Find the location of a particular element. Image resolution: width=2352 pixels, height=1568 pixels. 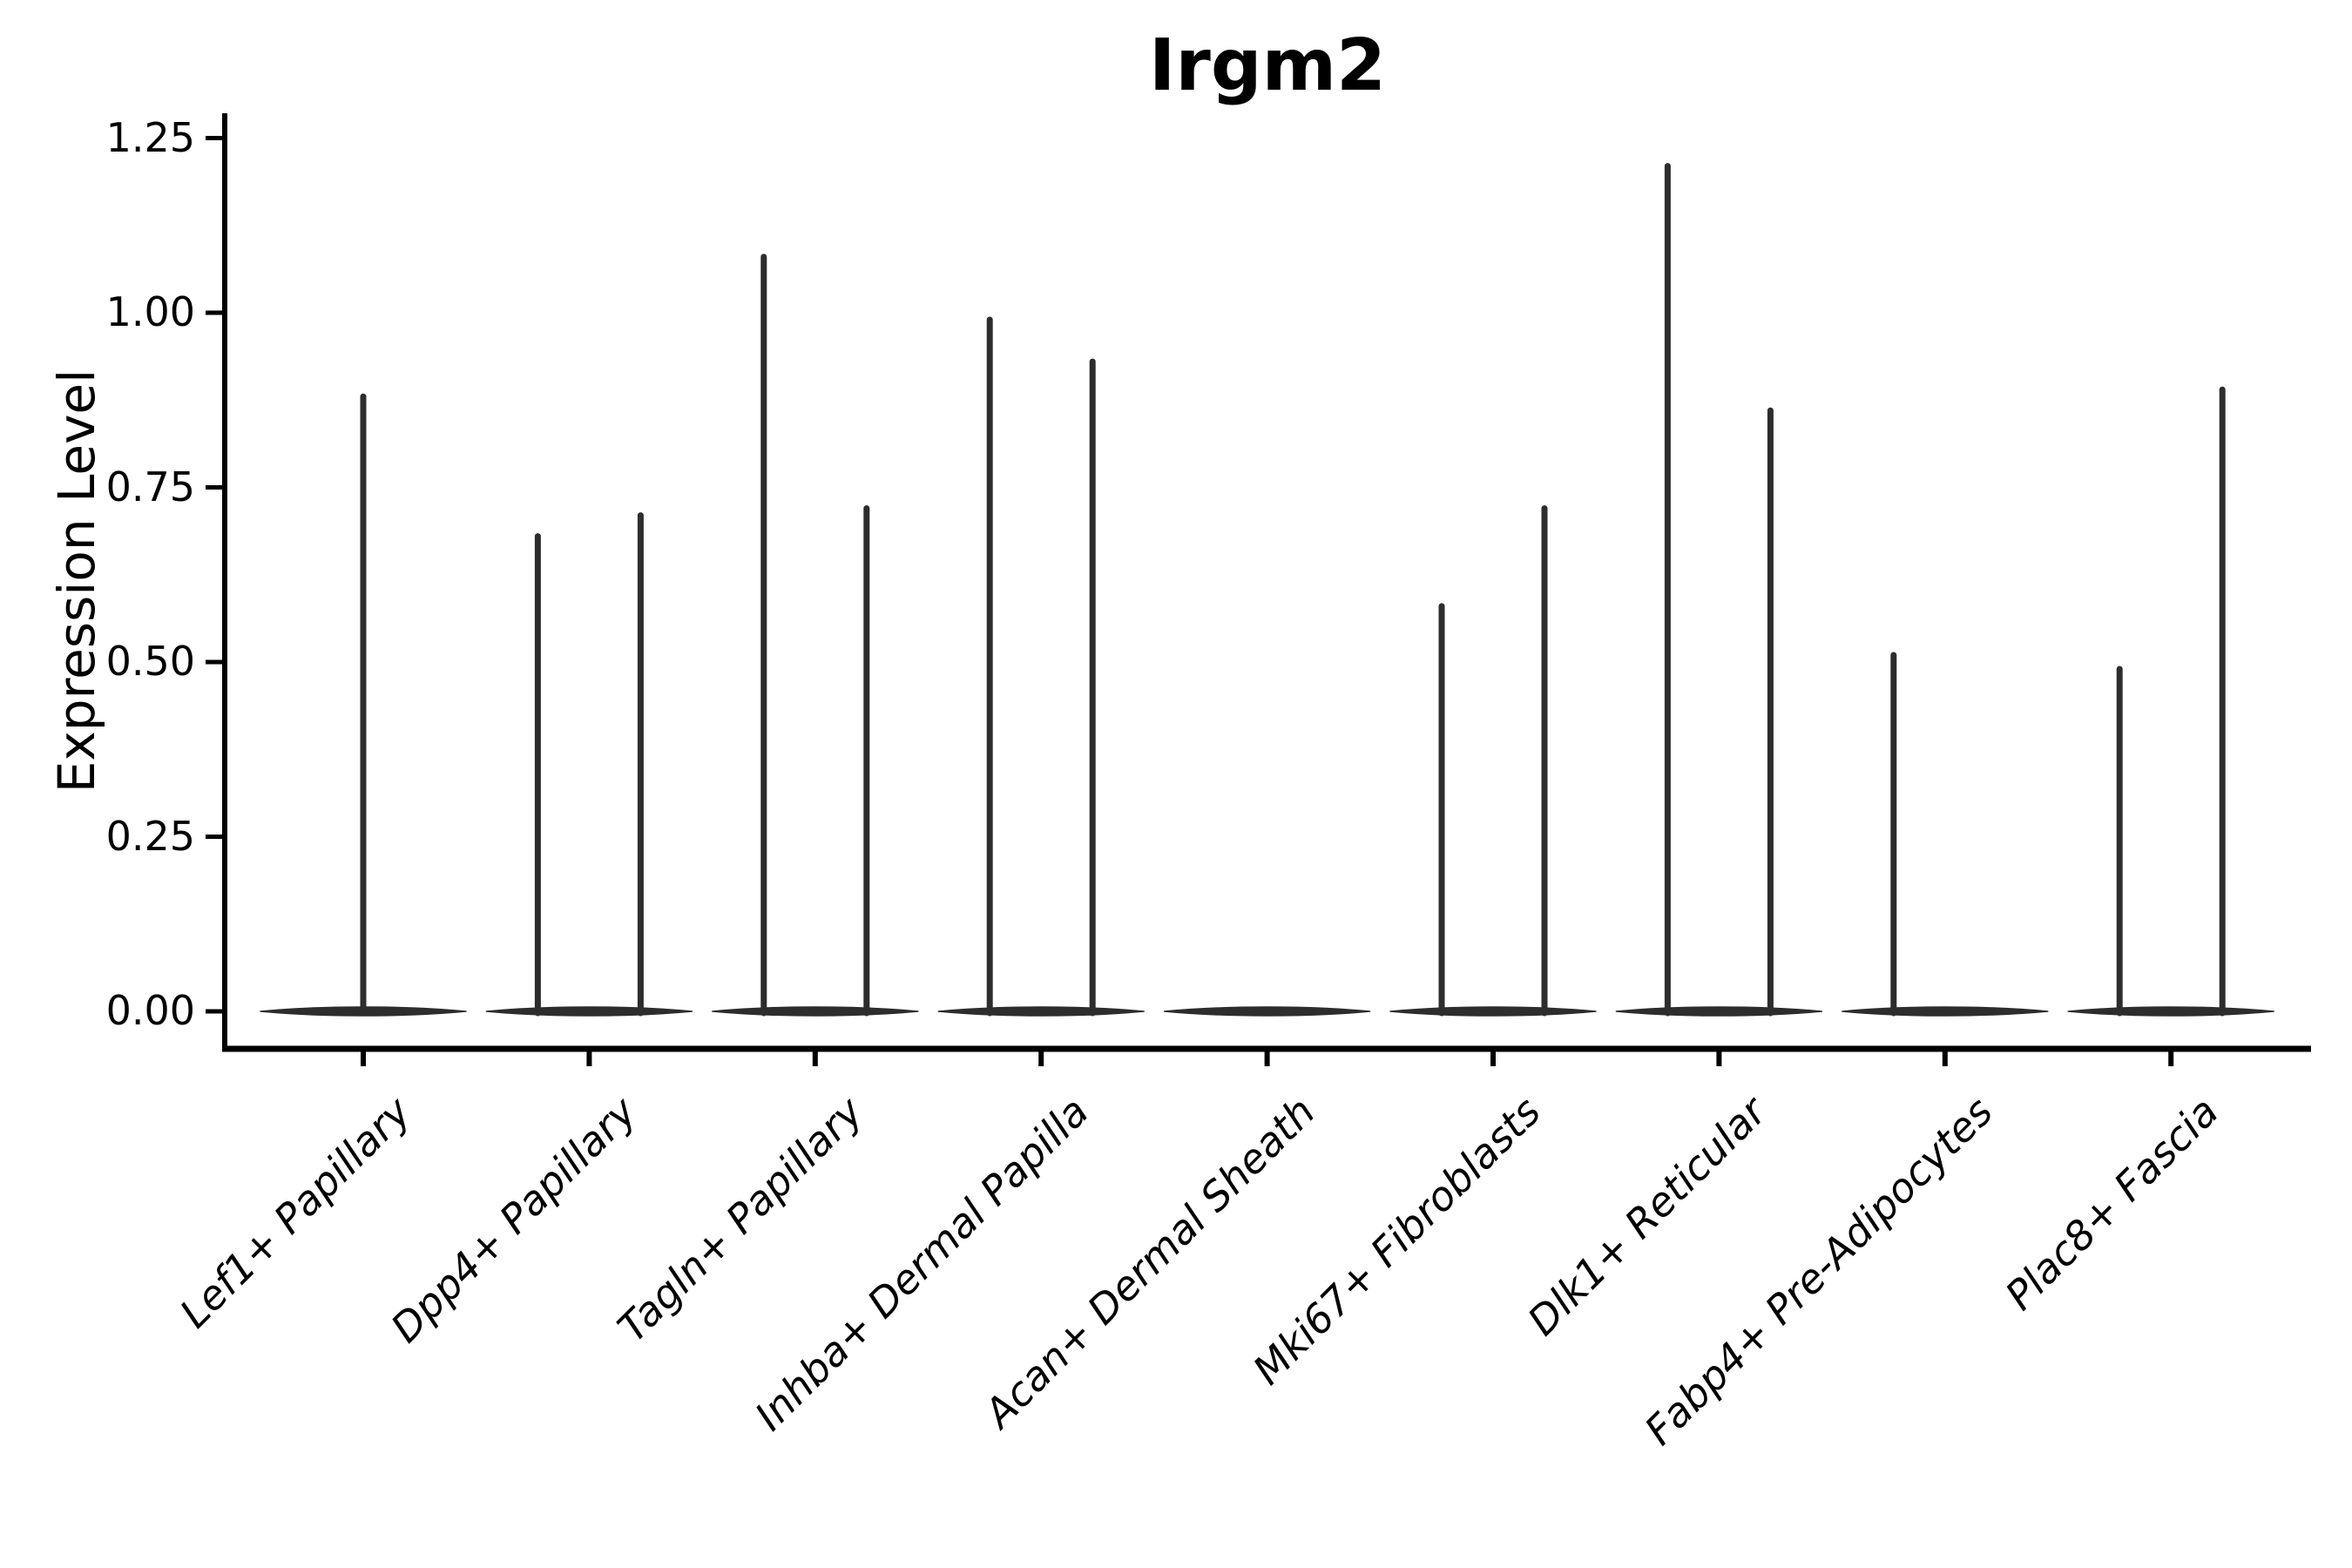

y-tick-label: 0.00 is located at coordinates (150, 1011).